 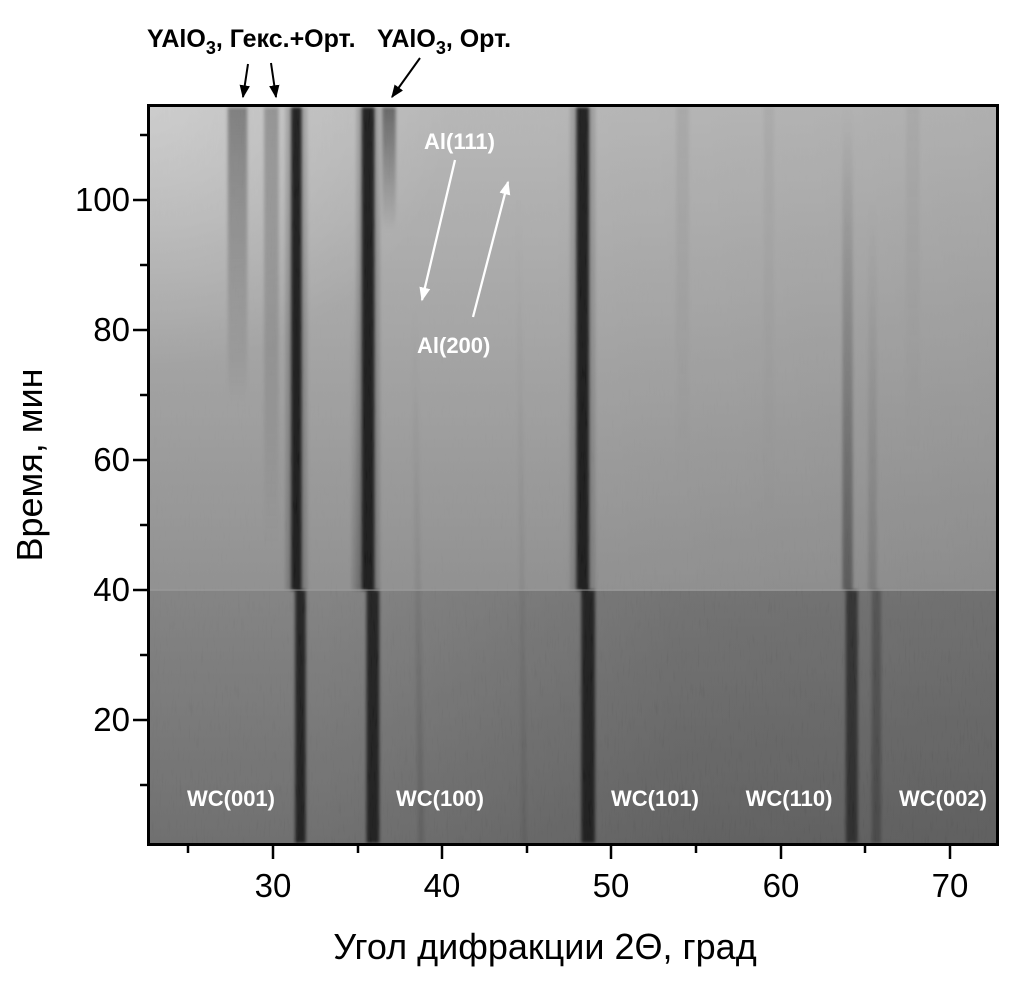 I want to click on wc100-label: WC(100), so click(x=440, y=798).